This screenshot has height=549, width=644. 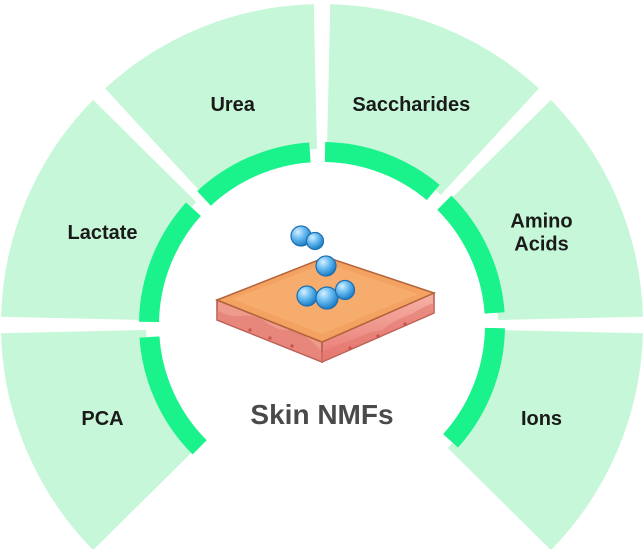 I want to click on segment-label-line: Acids, so click(x=541, y=244).